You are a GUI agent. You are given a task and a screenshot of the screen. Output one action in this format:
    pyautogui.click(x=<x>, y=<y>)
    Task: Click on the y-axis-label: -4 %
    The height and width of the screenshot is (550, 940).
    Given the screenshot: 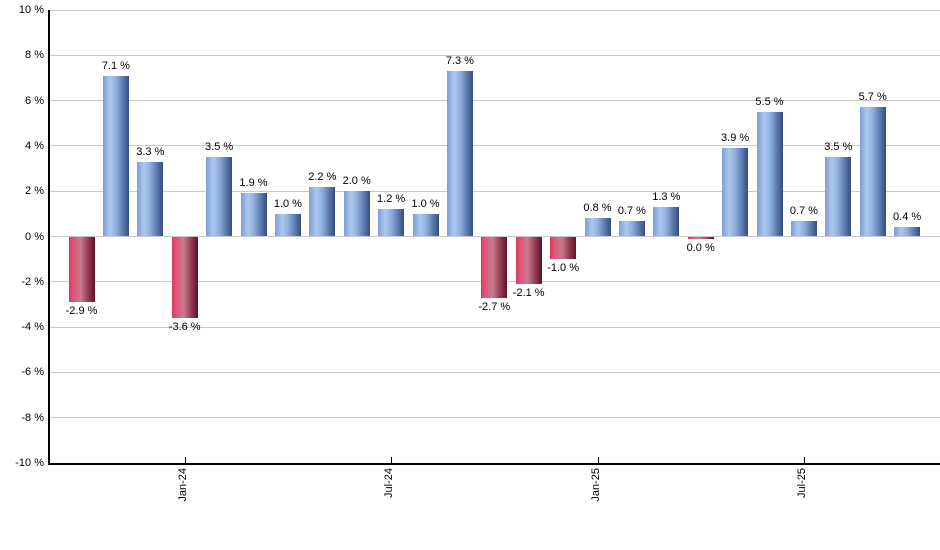 What is the action you would take?
    pyautogui.click(x=32, y=327)
    